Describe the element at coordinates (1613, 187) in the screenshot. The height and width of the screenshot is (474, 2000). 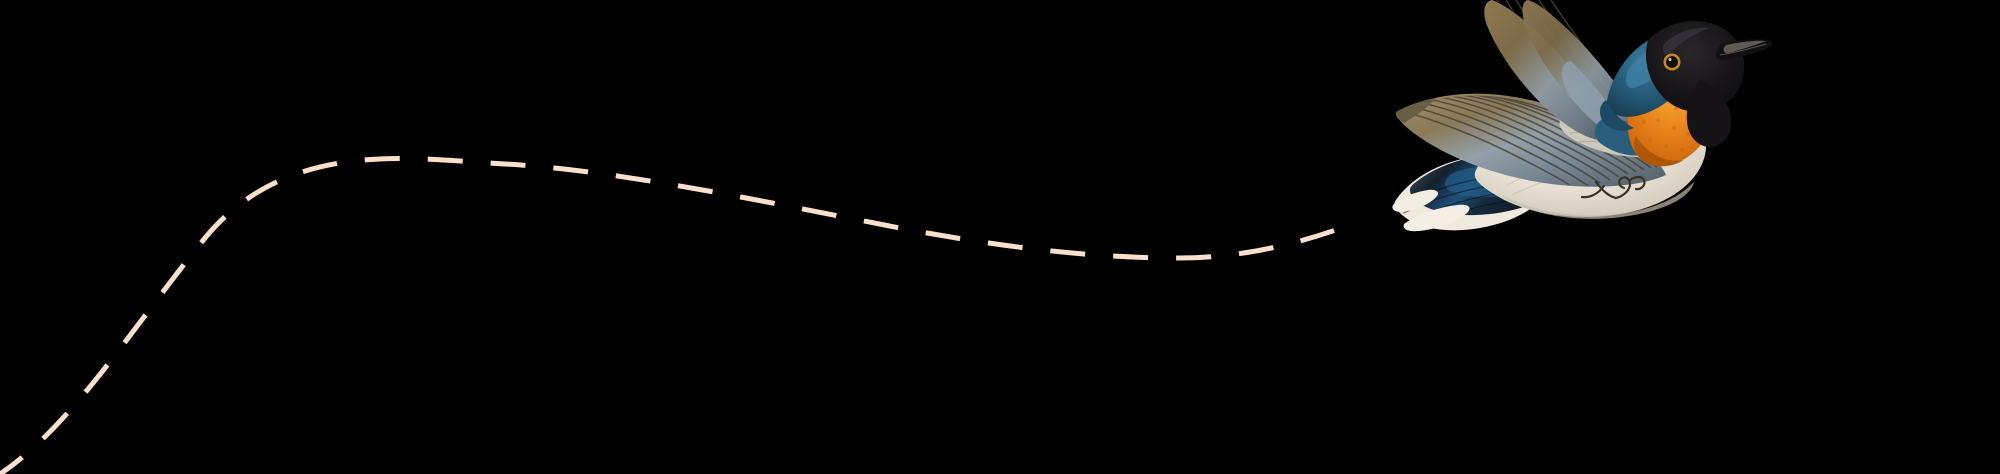
I see `bird-feet` at that location.